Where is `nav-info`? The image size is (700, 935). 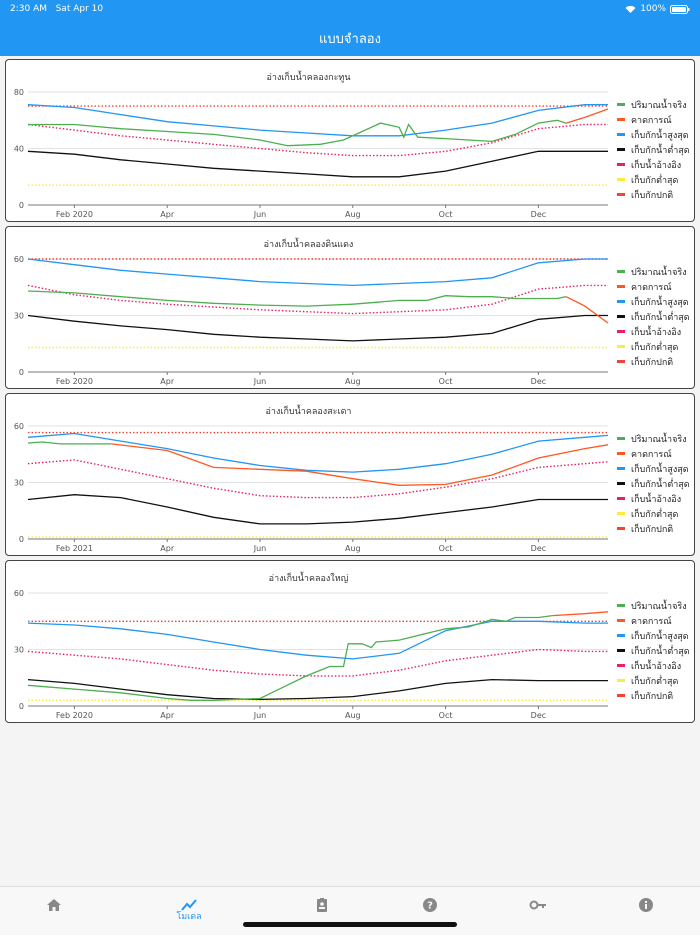 nav-info is located at coordinates (638, 911).